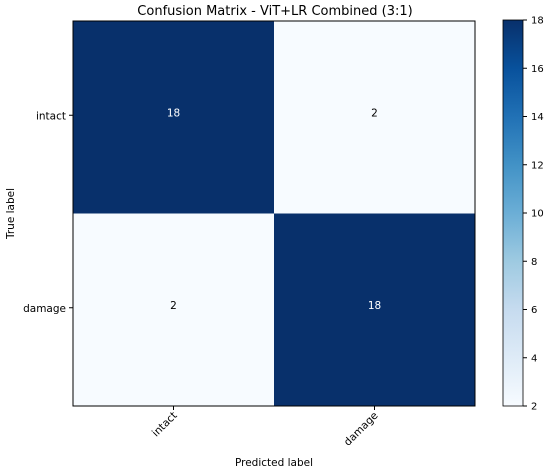  What do you see at coordinates (537, 117) in the screenshot?
I see `colorbar-tick-label: 14` at bounding box center [537, 117].